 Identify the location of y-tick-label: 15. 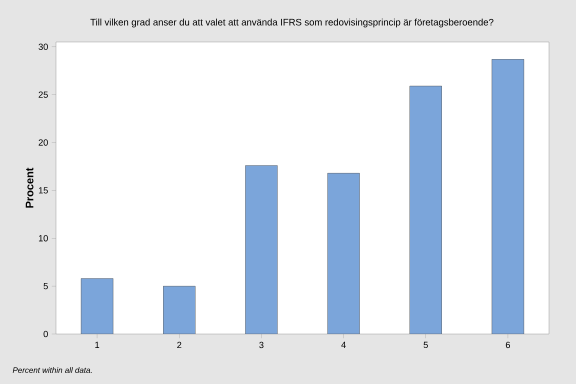
(43, 190).